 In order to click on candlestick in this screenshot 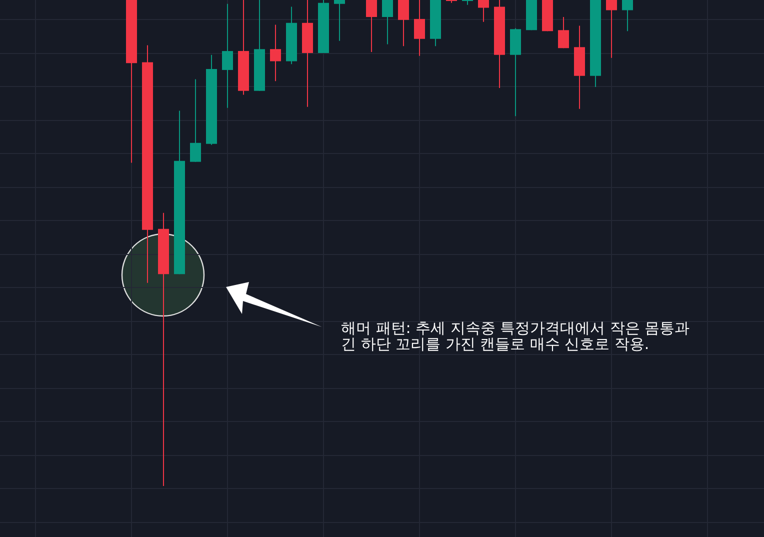, I will do `click(339, 20)`.